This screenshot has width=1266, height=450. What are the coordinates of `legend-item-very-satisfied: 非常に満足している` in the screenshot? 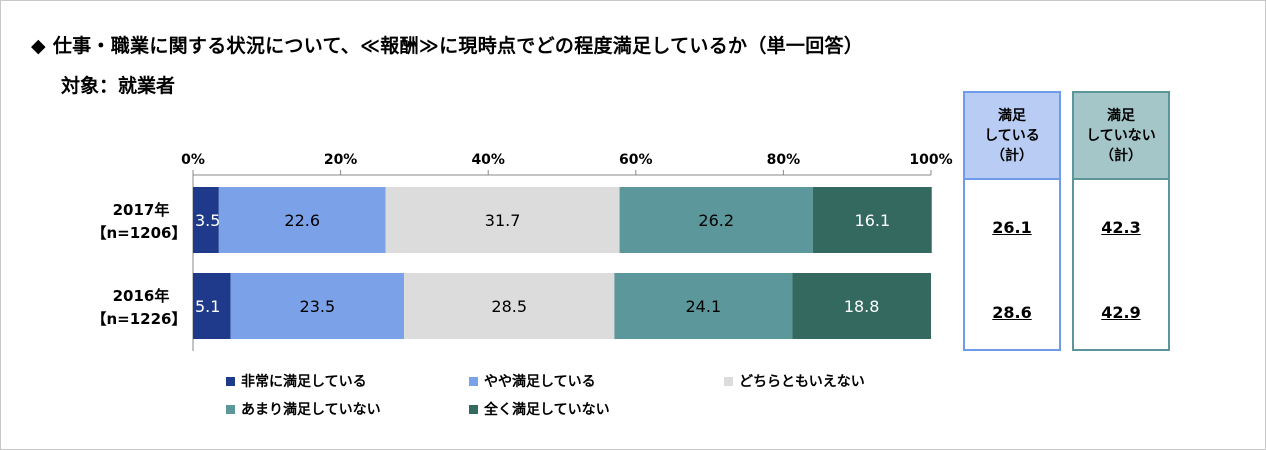 It's located at (296, 381).